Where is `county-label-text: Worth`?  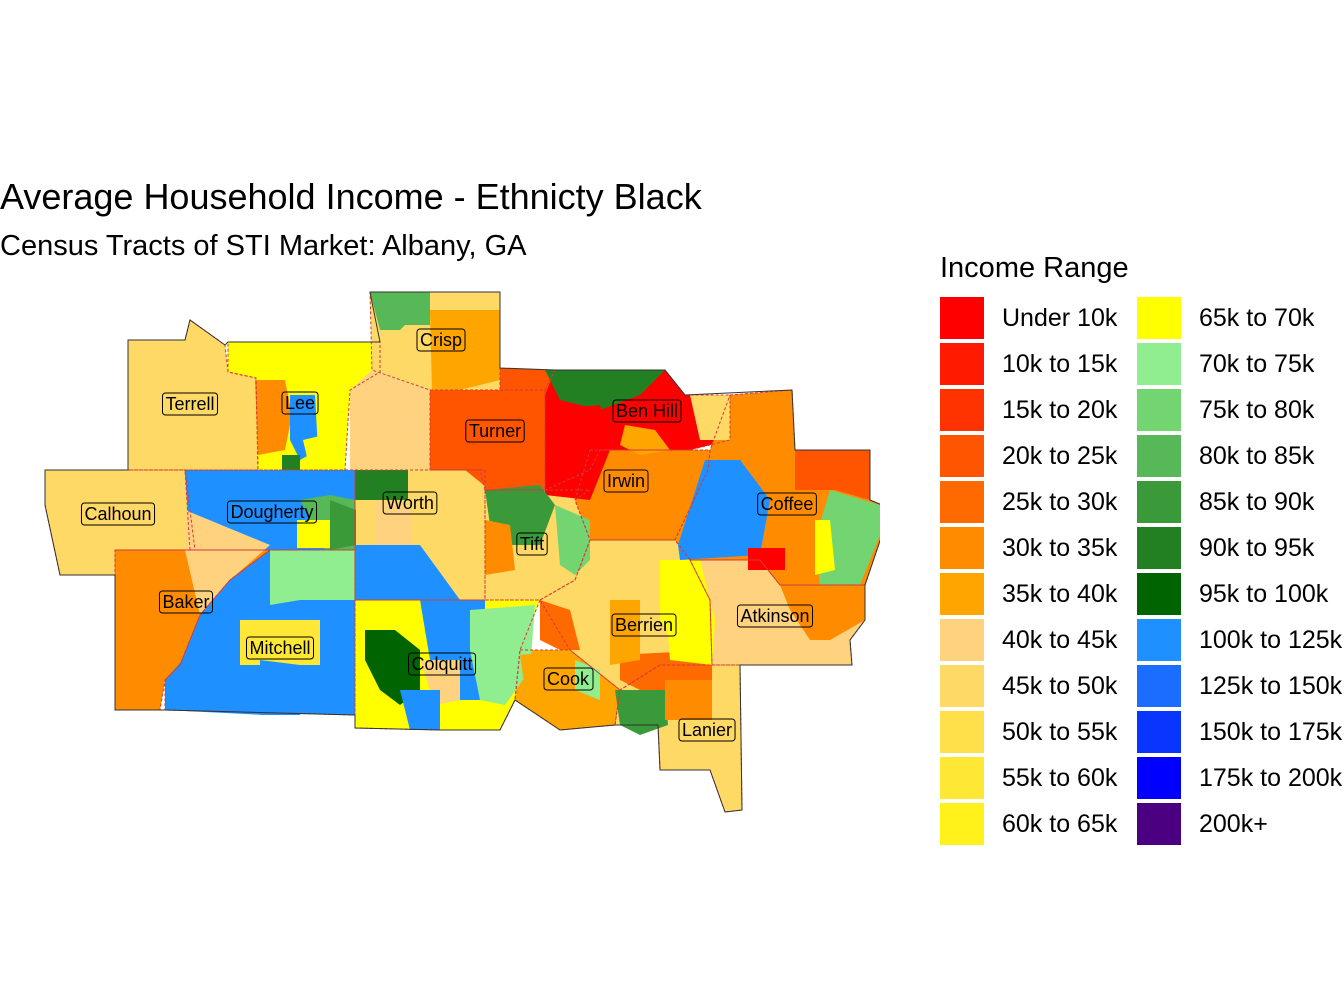 county-label-text: Worth is located at coordinates (410, 503).